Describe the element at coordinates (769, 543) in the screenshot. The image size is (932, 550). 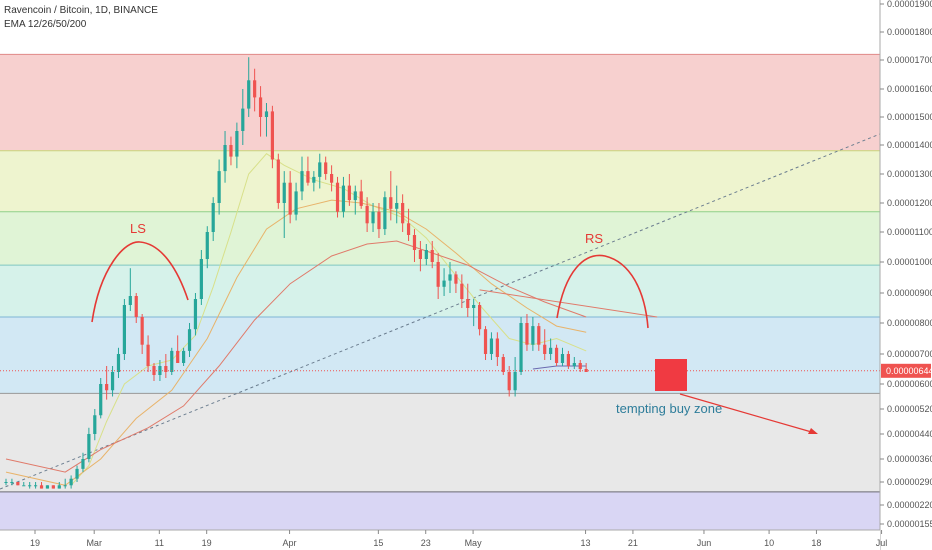
I see `time-tick-label: 10` at that location.